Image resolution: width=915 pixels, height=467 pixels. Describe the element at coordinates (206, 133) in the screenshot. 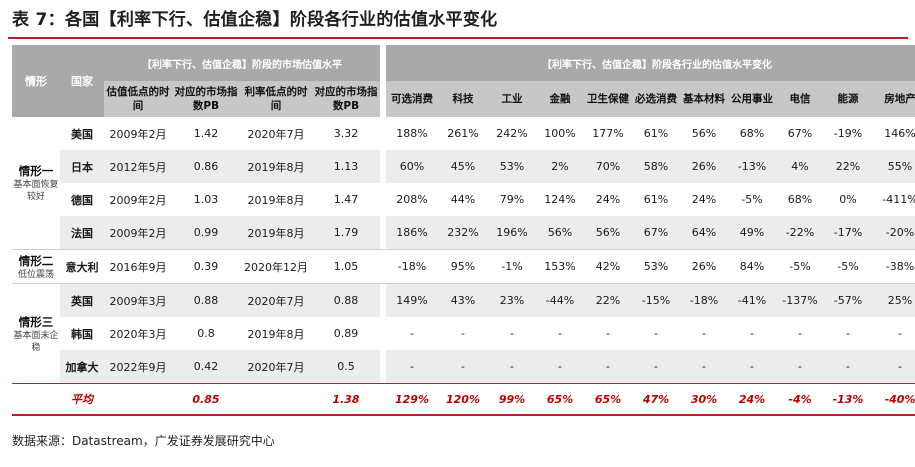

I see `market-pb-at-valuation-low: 1.42` at that location.